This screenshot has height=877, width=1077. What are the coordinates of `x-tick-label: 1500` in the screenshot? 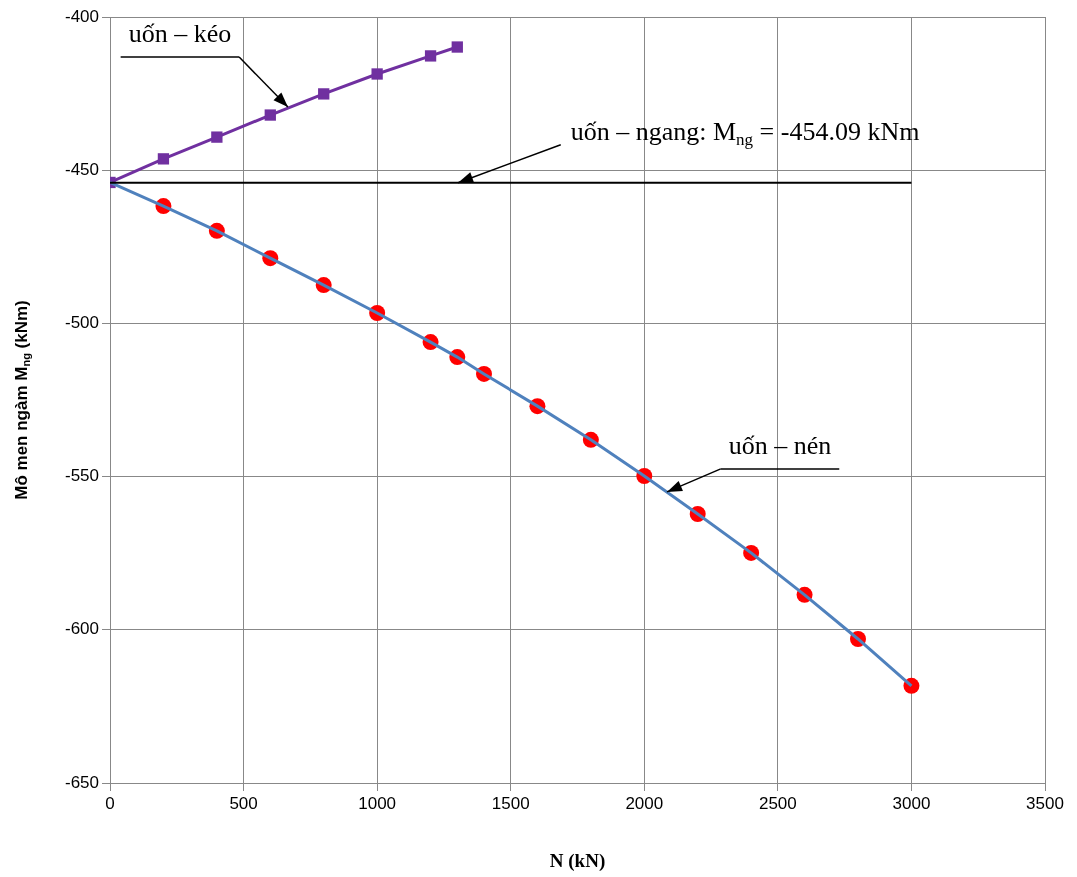 It's located at (510, 803).